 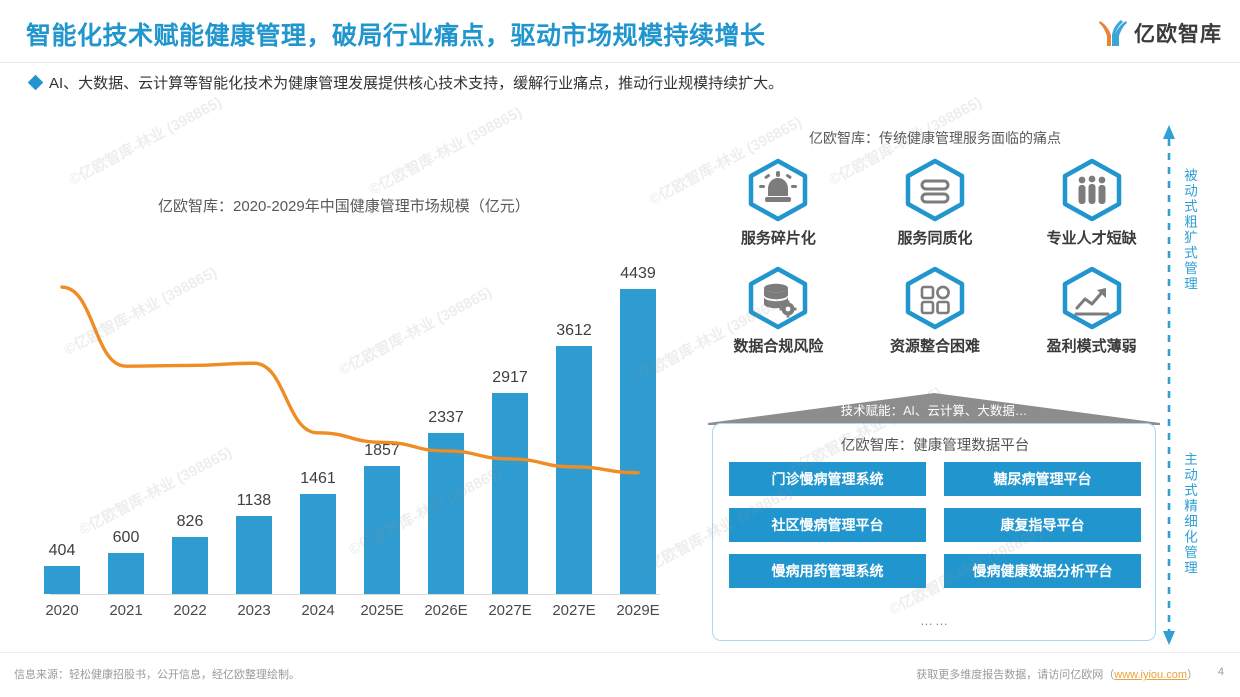 What do you see at coordinates (1091, 346) in the screenshot?
I see `pain-point-label: 盈利模式薄弱` at bounding box center [1091, 346].